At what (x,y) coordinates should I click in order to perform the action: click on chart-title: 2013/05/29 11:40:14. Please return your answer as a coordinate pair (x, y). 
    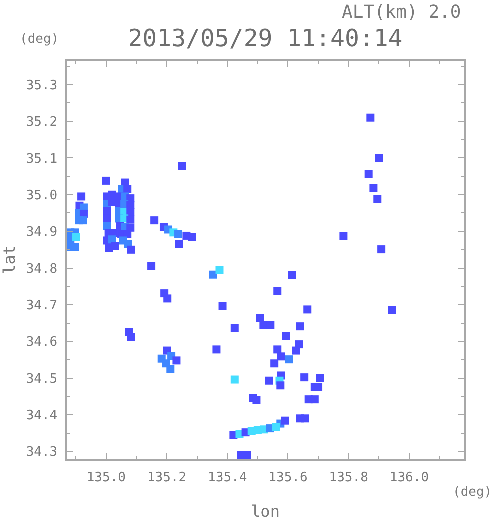
    Looking at the image, I should click on (265, 38).